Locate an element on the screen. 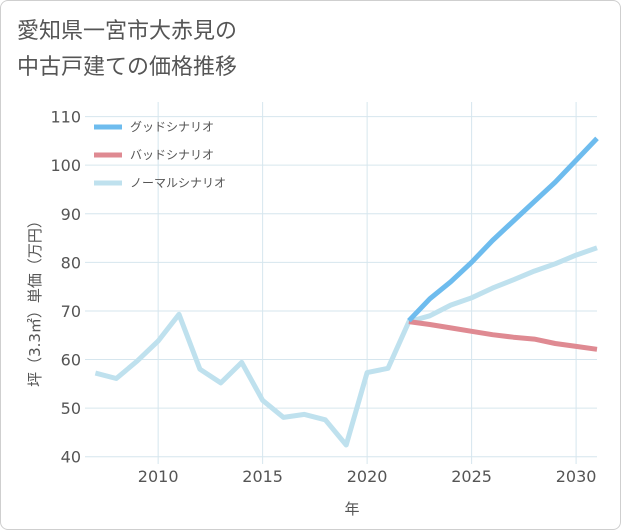 The height and width of the screenshot is (530, 621). y-tick-label: 60 is located at coordinates (71, 360).